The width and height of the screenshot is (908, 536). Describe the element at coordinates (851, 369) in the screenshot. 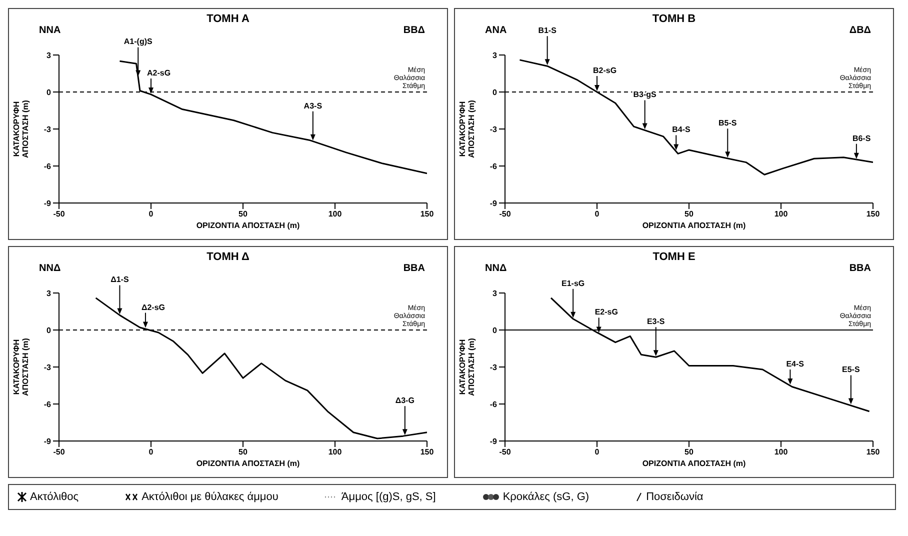

I see `annotation: Ε5-S` at that location.